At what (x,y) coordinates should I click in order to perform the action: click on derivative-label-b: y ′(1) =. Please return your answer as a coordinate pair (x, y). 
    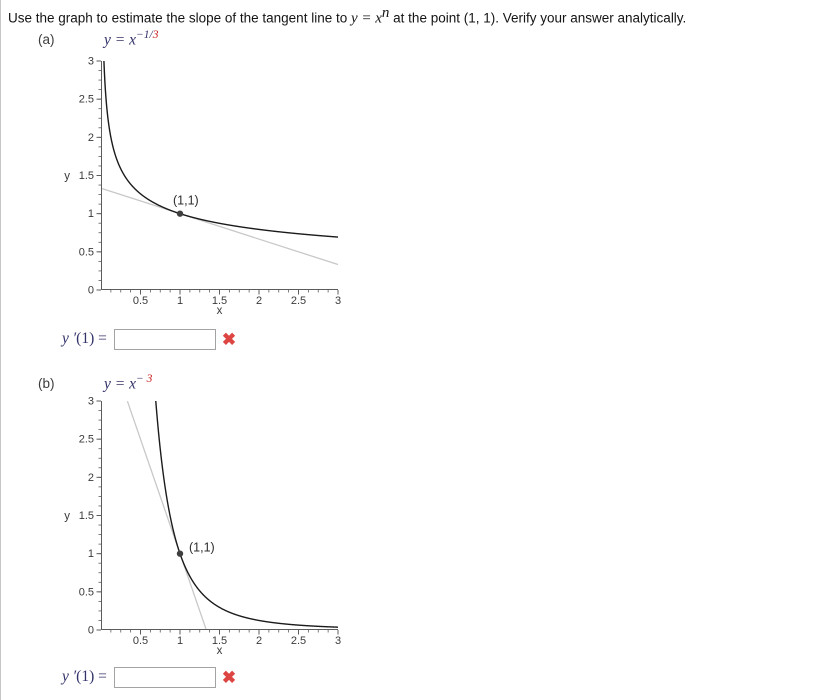
    Looking at the image, I should click on (84, 677).